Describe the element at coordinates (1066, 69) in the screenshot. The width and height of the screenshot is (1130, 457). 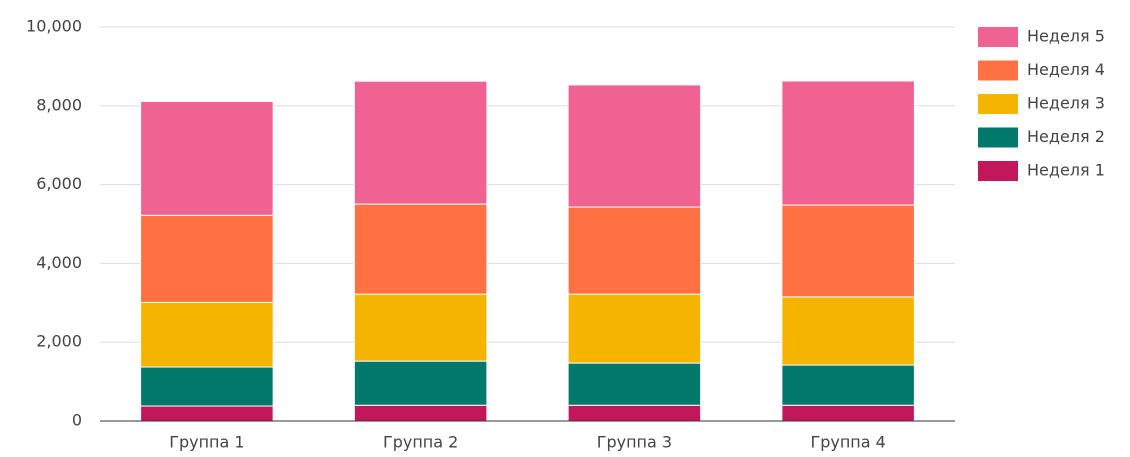
I see `legend-label: Неделя 4` at that location.